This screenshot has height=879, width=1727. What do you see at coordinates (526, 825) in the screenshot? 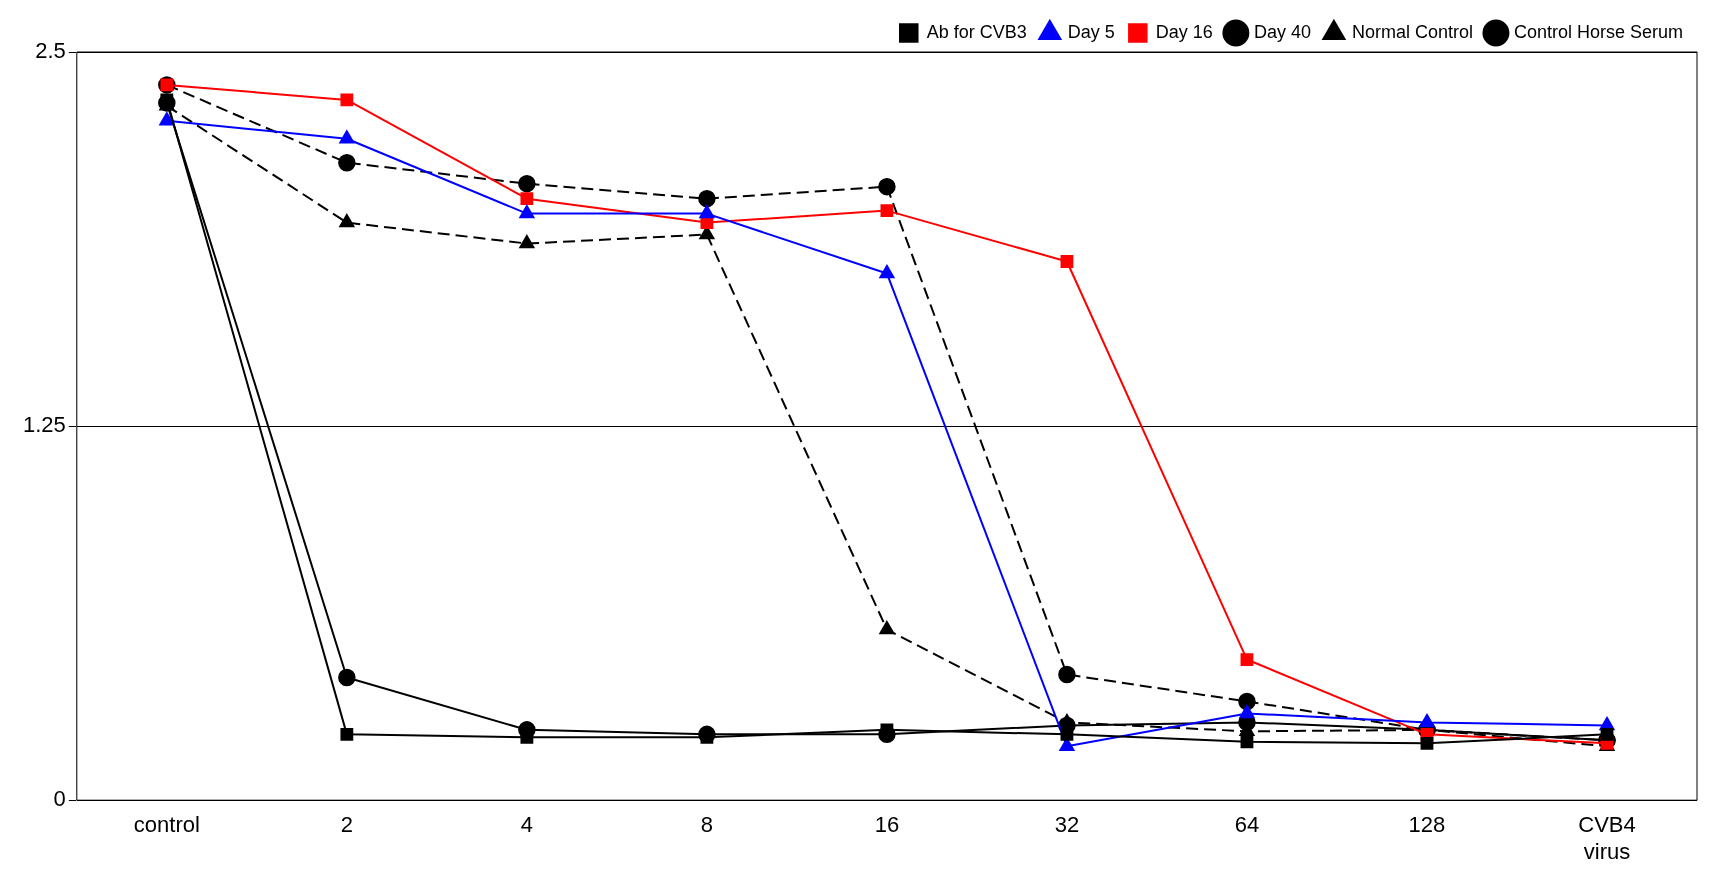
I see `x-tick-label: 4` at bounding box center [526, 825].